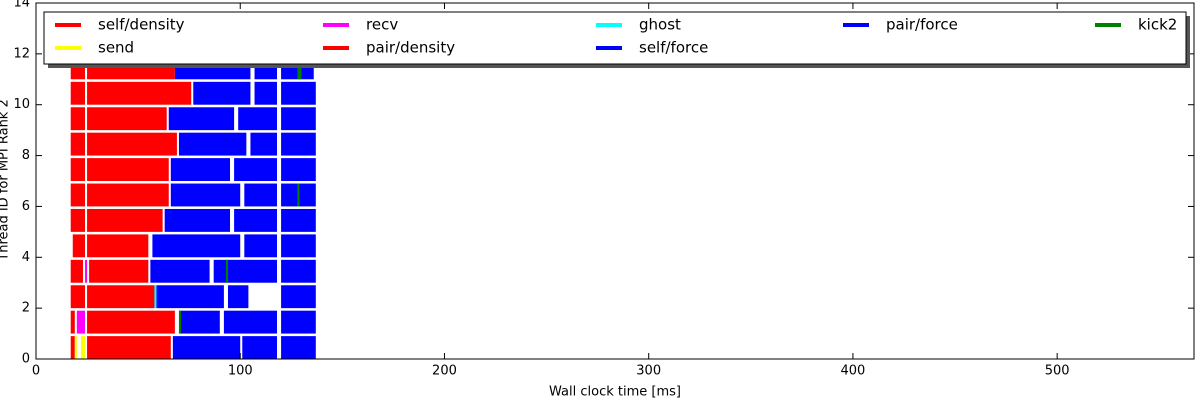 The height and width of the screenshot is (404, 1200). I want to click on x-tick-label: 400, so click(853, 371).